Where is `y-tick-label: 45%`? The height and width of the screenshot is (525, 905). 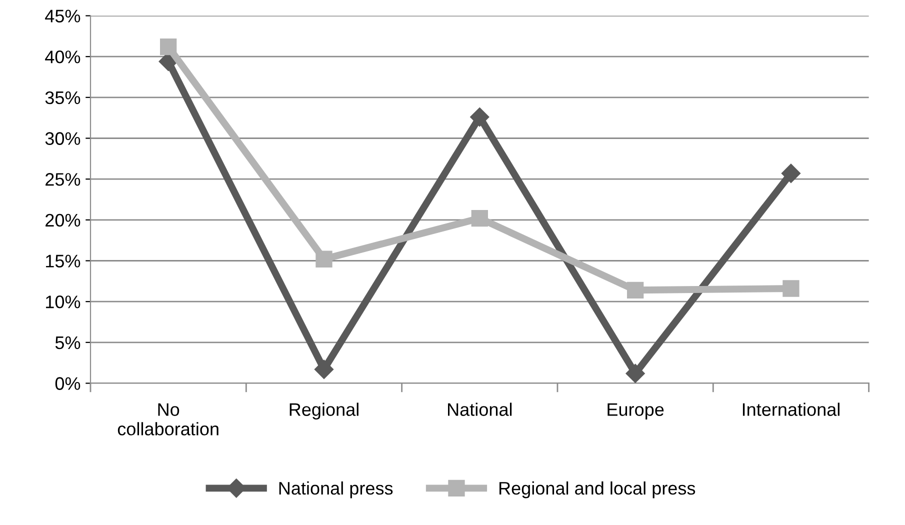 y-tick-label: 45% is located at coordinates (62, 16).